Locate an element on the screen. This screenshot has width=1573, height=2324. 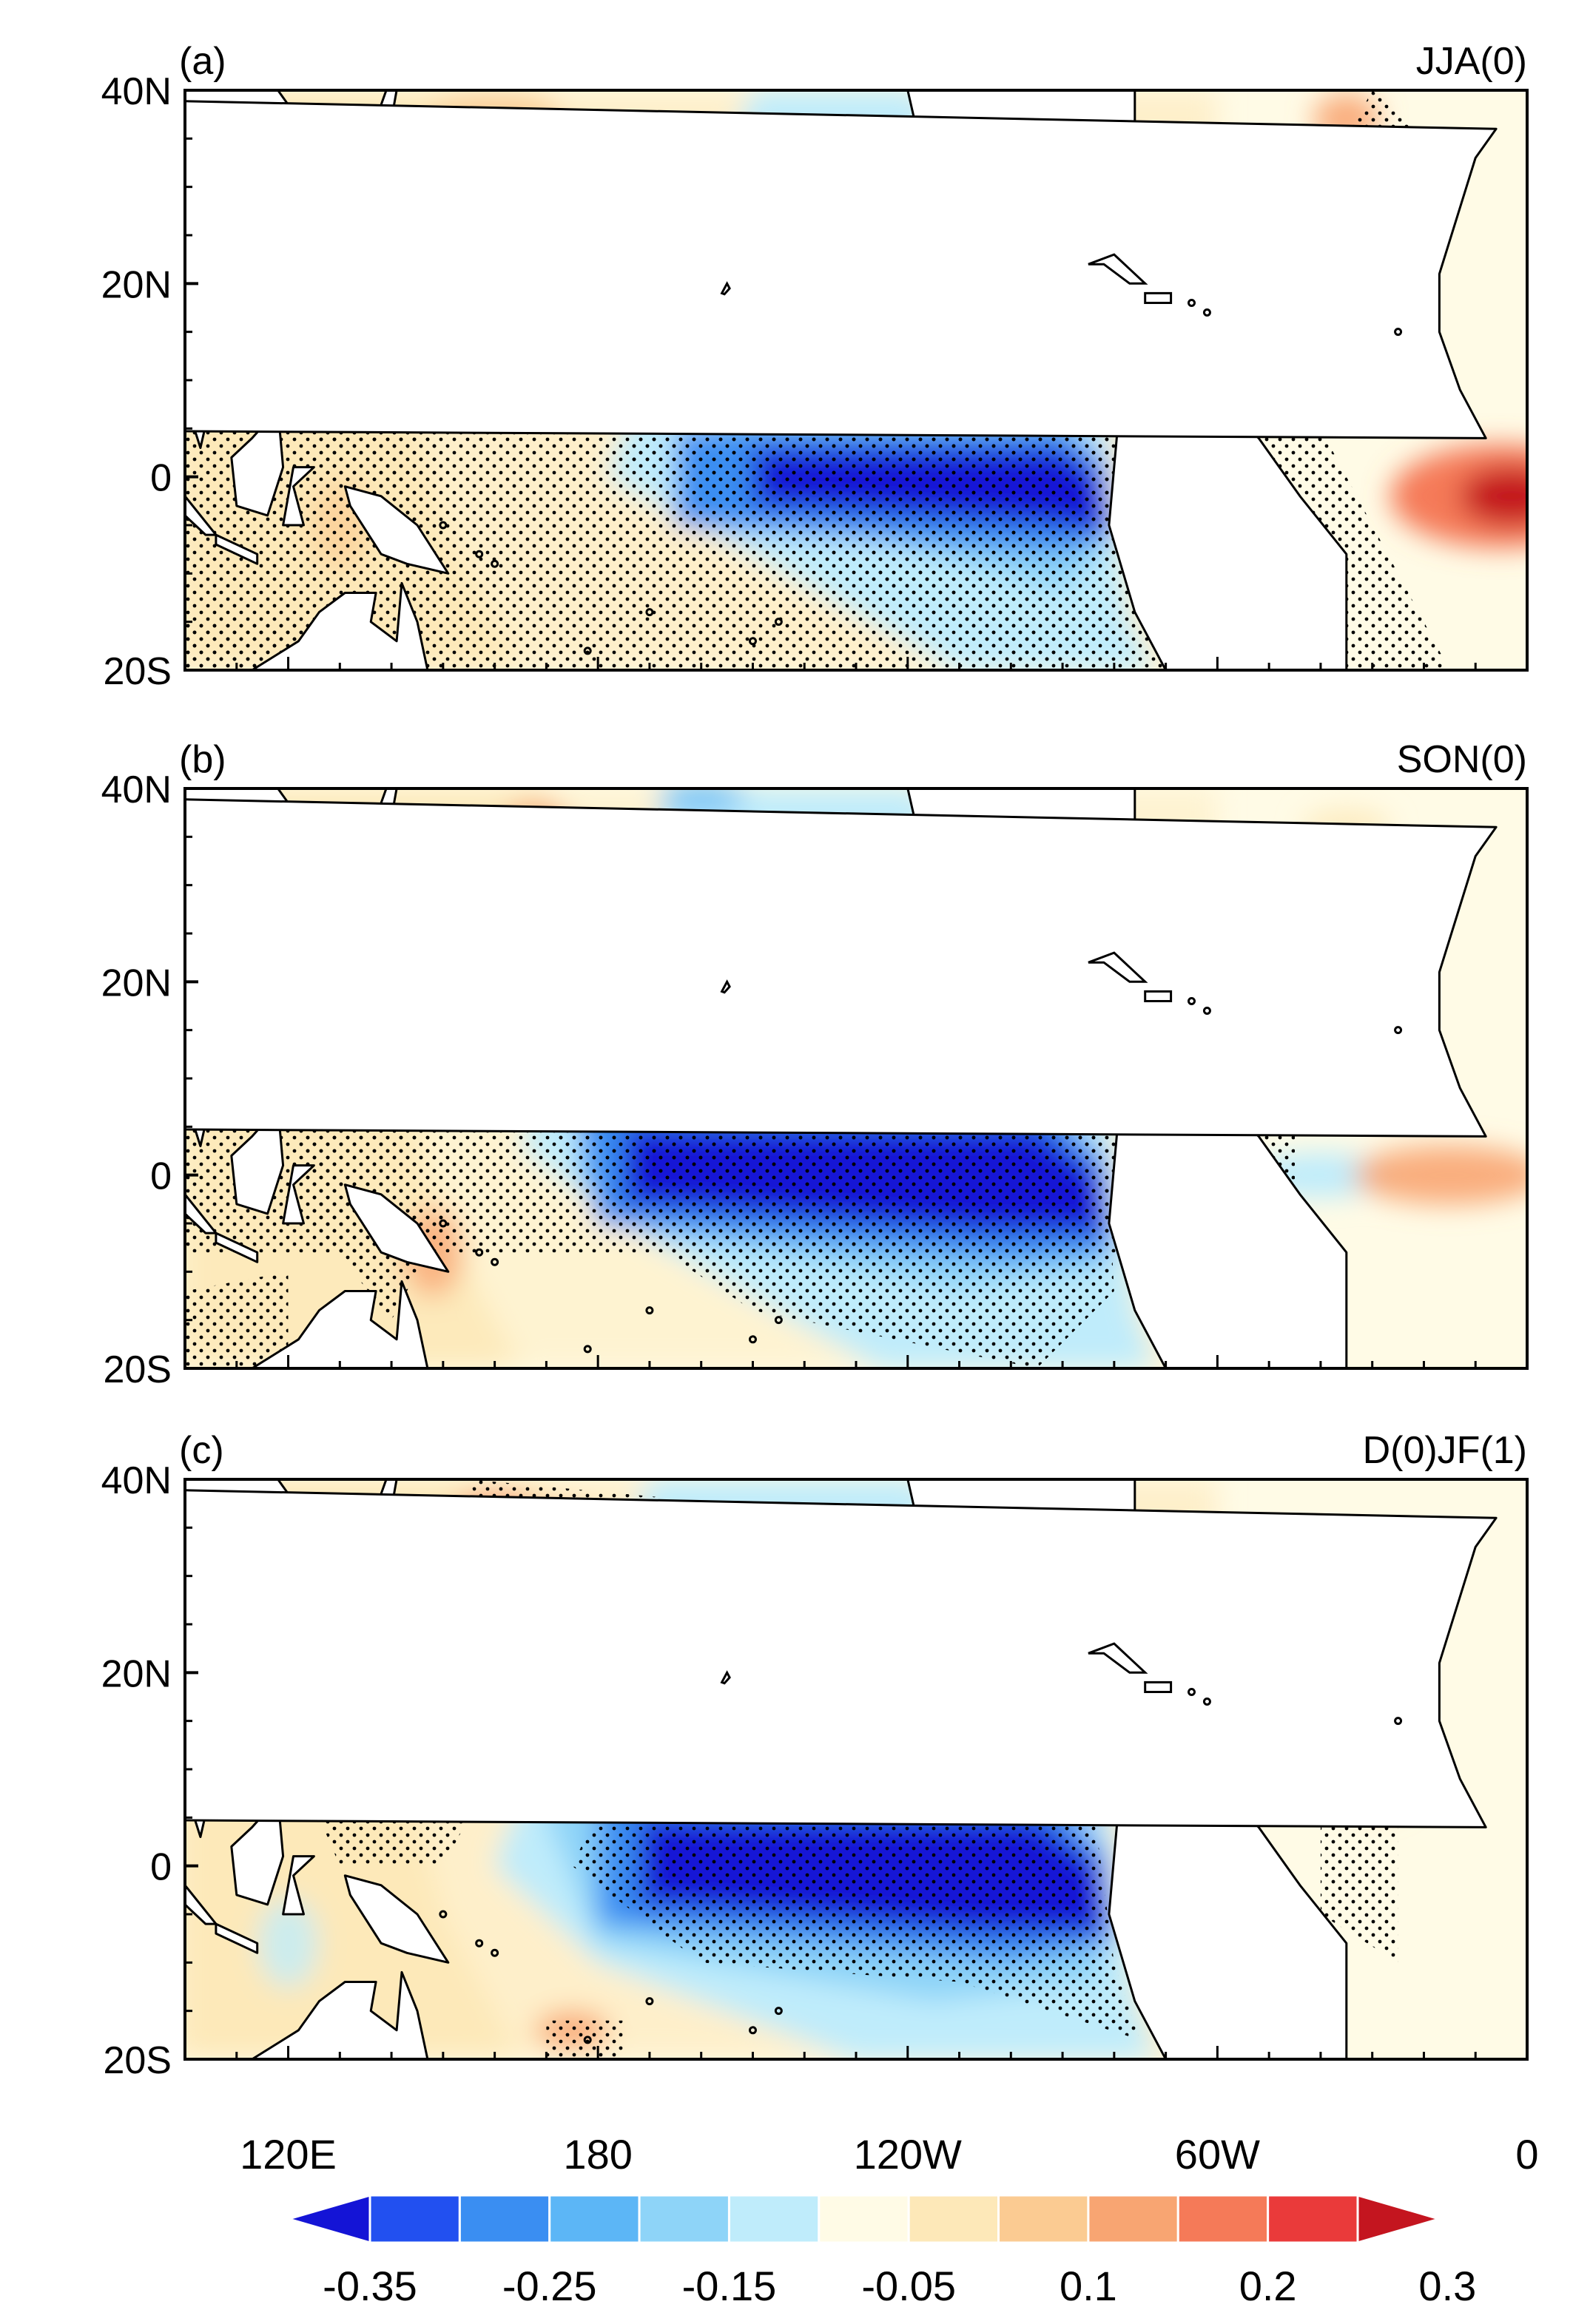
panel-tag: (b) is located at coordinates (203, 759).